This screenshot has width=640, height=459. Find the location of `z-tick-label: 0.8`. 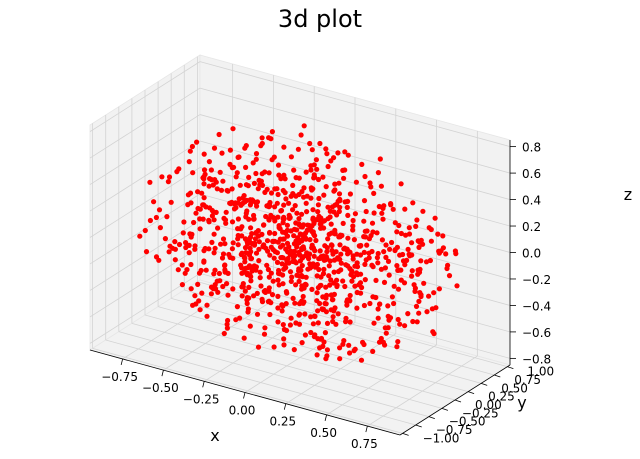

z-tick-label: 0.8 is located at coordinates (531, 148).